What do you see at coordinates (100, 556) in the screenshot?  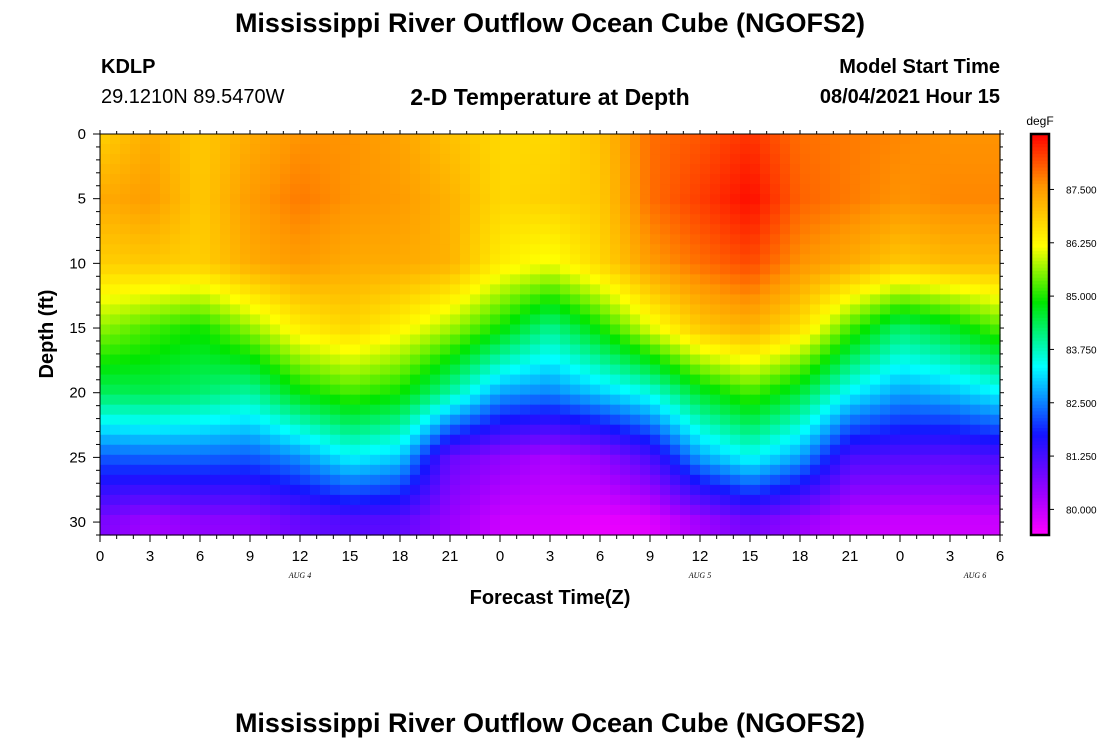 I see `x-tick-label: 0` at bounding box center [100, 556].